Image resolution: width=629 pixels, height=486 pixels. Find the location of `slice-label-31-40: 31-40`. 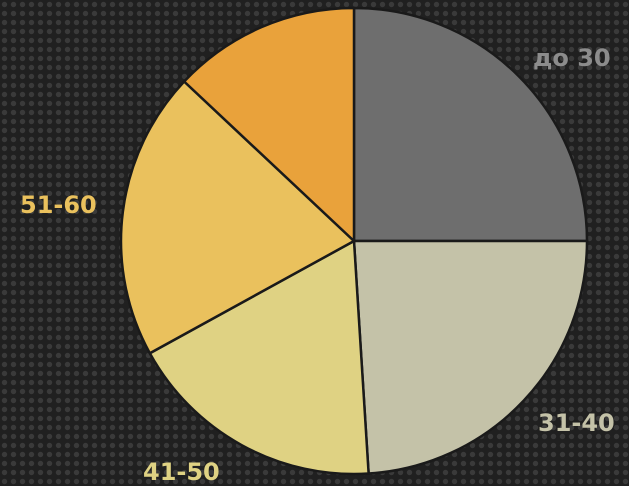

slice-label-31-40: 31-40 is located at coordinates (576, 423).